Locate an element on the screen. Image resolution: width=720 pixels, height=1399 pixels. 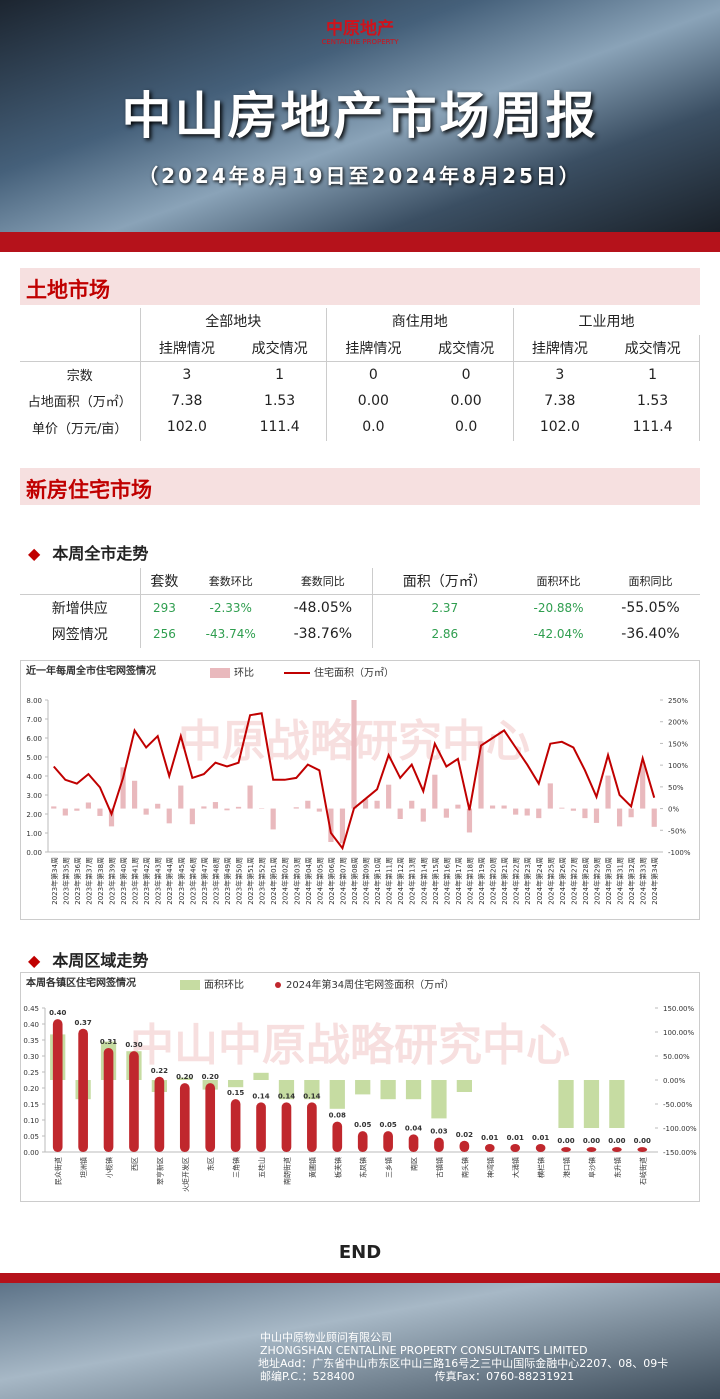
row: 挂牌情况 成交情况 挂牌情况 成交情况 挂牌情况 成交情况 is located at coordinates (360, 347).